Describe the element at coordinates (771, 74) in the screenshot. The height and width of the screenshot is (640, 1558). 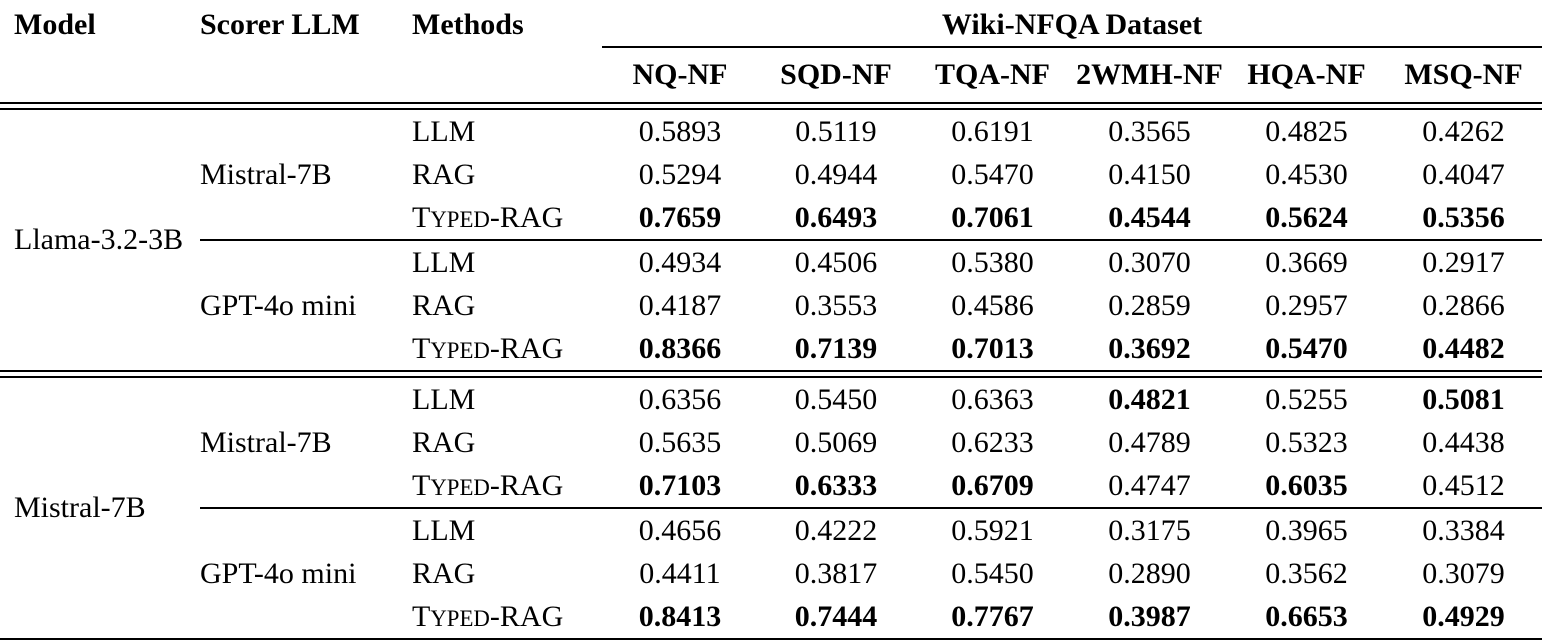
I see `header-row-dataset-columns: NQ-NF SQD-NF TQA-NF 2WMH-NF HQA-NF MSQ-NF` at that location.